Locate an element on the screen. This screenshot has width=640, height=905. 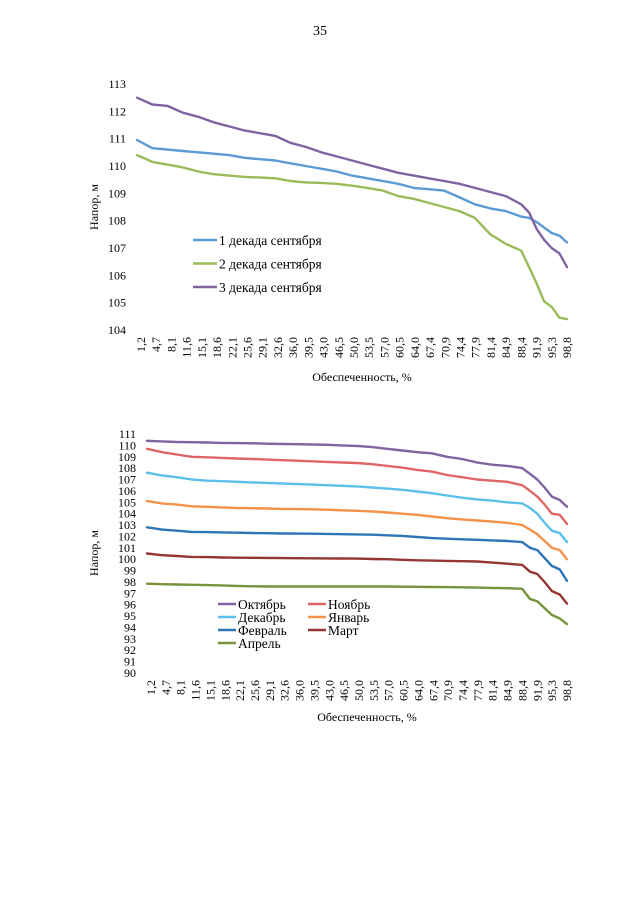
chart1-y-tick-label: 92 is located at coordinates (130, 650).